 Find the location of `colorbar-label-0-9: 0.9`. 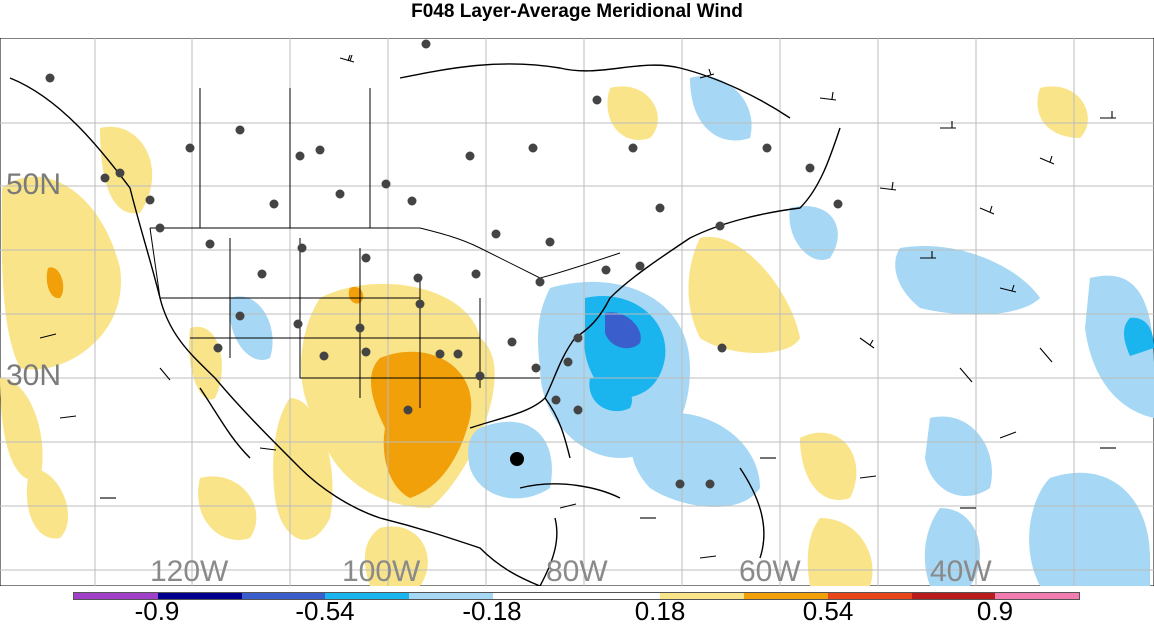

colorbar-label-0-9: 0.9 is located at coordinates (995, 611).